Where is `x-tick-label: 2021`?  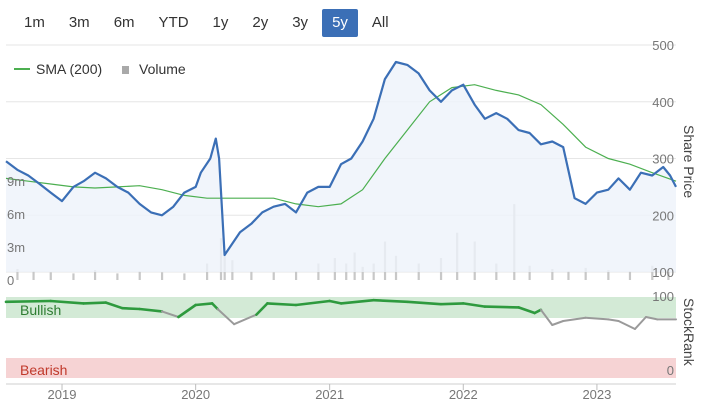 x-tick-label: 2021 is located at coordinates (329, 394).